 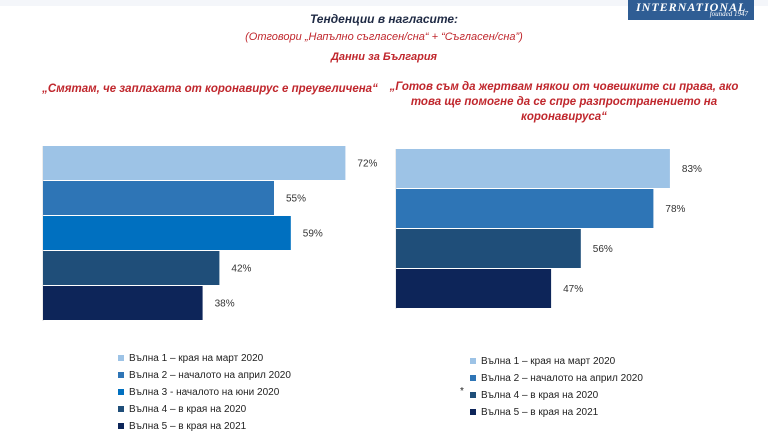 I want to click on data-label: 56%, so click(x=603, y=249).